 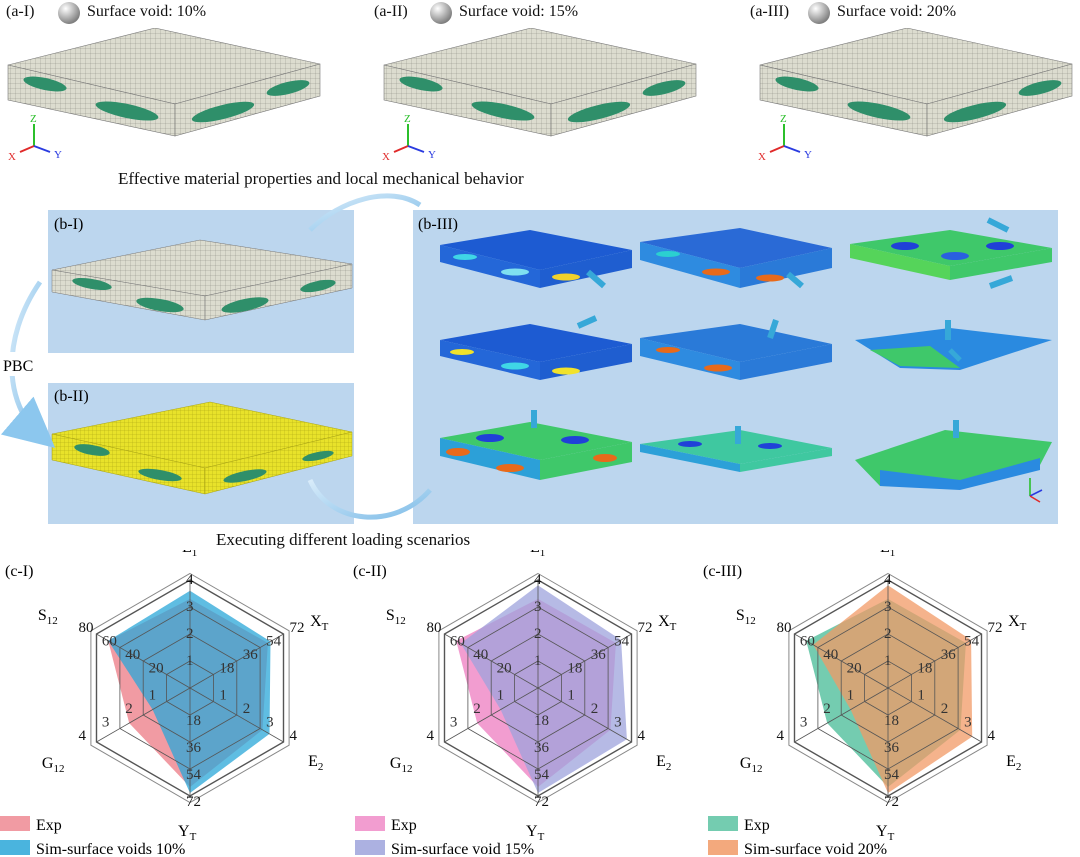 I want to click on radar-panel-label: (c-I), so click(x=19, y=571).